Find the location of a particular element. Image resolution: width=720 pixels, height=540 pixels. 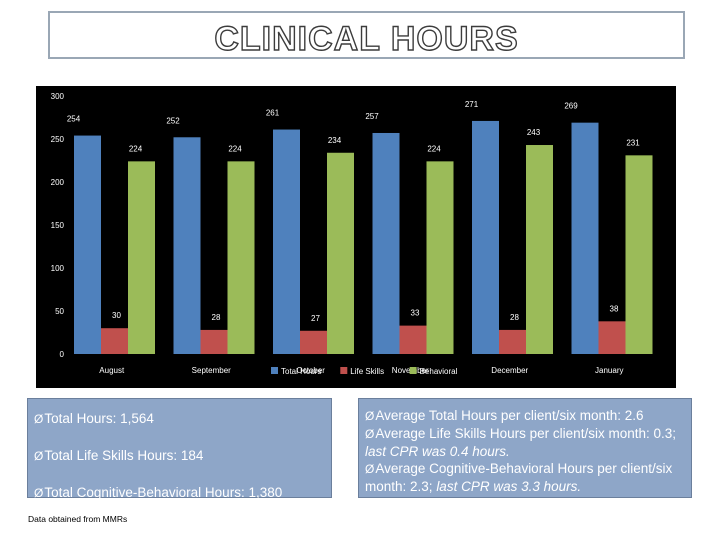

bar-total-hours-november is located at coordinates (386, 243).